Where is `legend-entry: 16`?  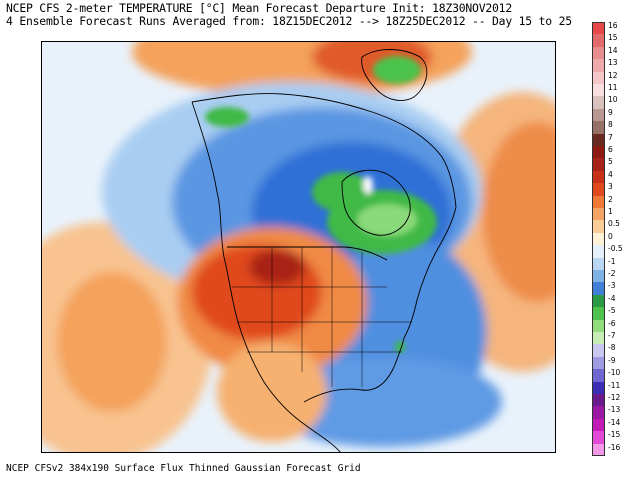 legend-entry: 16 is located at coordinates (614, 28).